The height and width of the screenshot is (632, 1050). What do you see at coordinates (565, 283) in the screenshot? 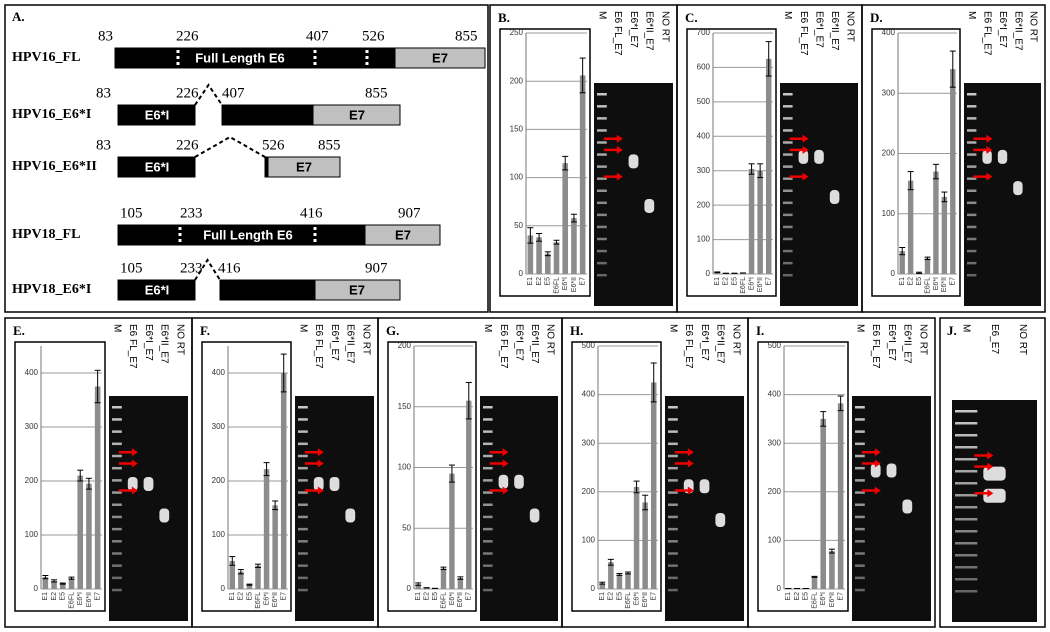
I see `x-tick-label: E6*I` at bounding box center [565, 283].